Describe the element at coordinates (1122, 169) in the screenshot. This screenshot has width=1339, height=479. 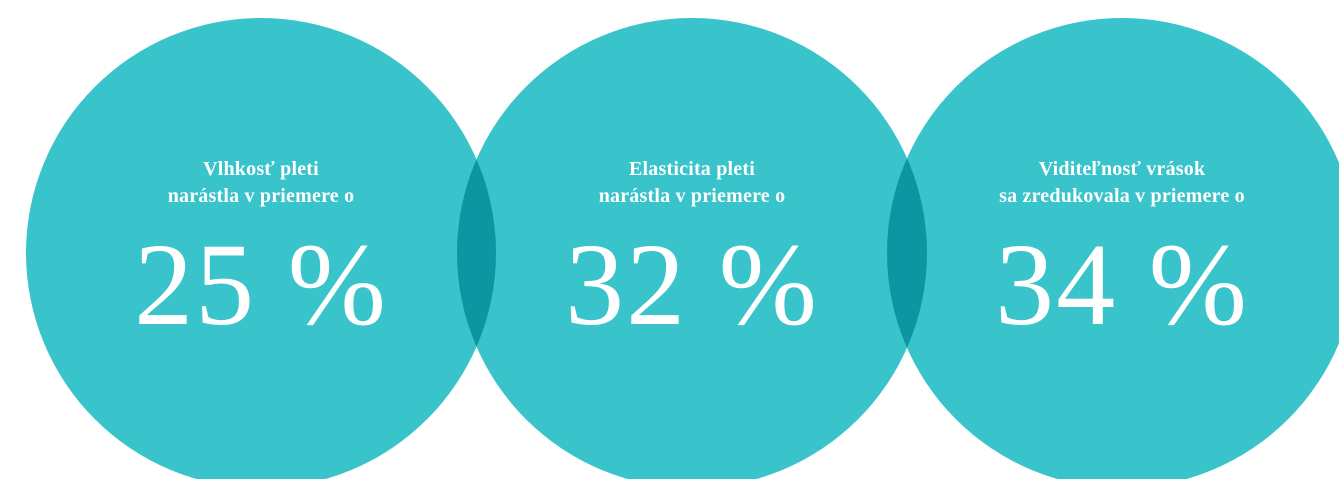
I see `stat-label-line1: Viditeľnosť vrások` at that location.